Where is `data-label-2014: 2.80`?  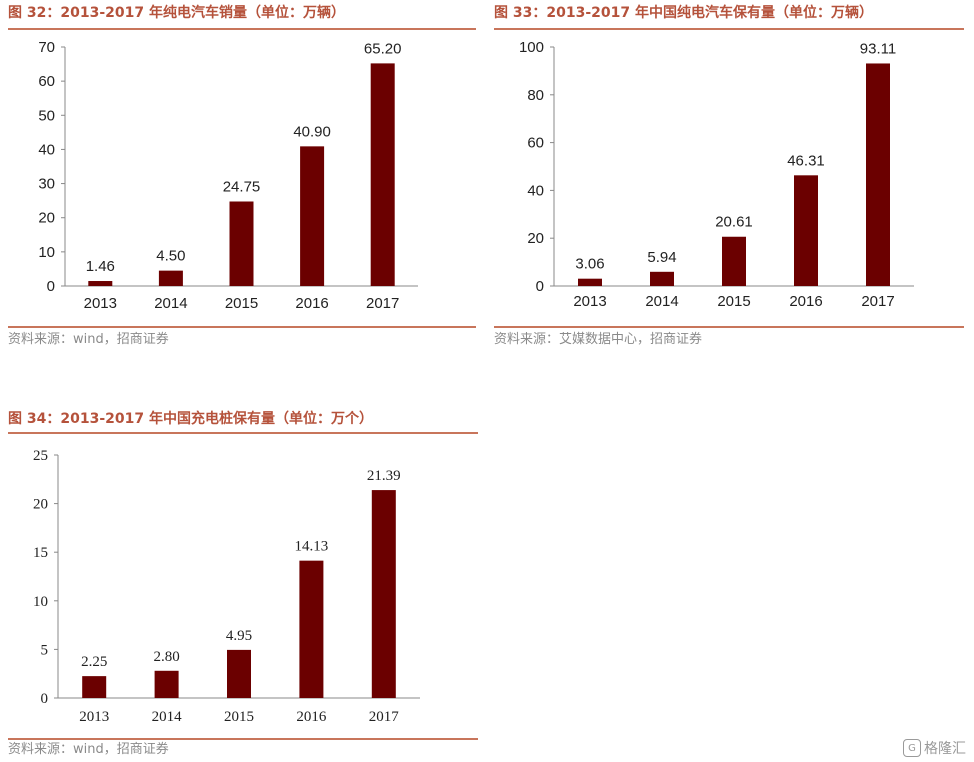 data-label-2014: 2.80 is located at coordinates (166, 657).